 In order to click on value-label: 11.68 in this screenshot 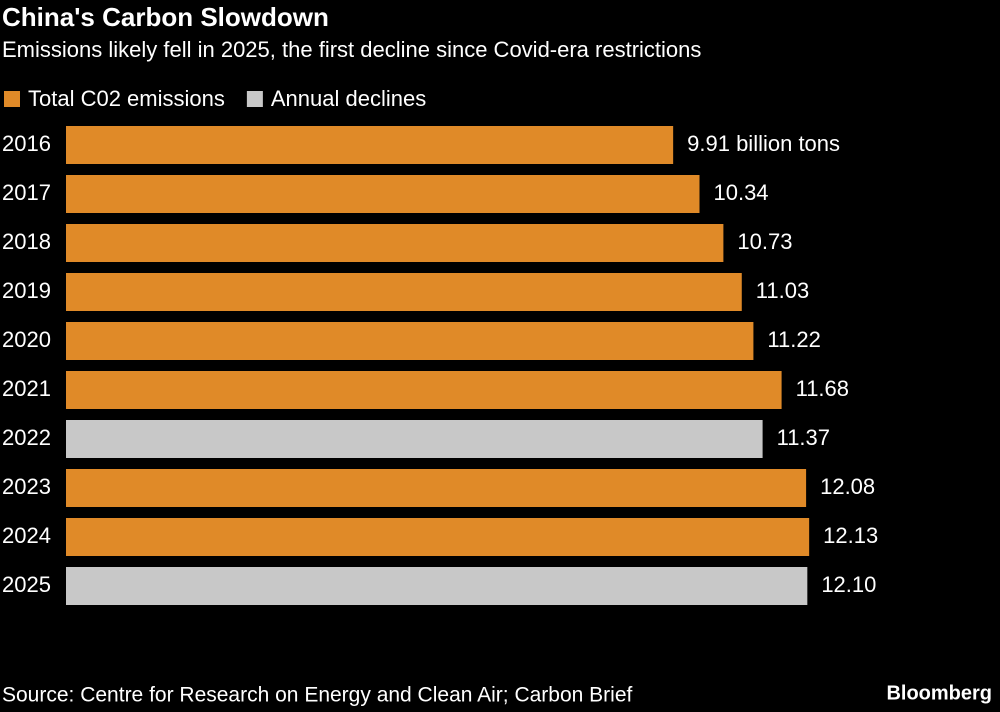, I will do `click(822, 388)`.